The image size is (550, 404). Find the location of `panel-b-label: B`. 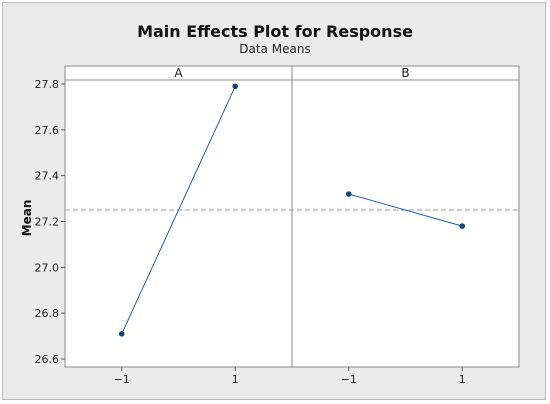

panel-b-label: B is located at coordinates (405, 73).